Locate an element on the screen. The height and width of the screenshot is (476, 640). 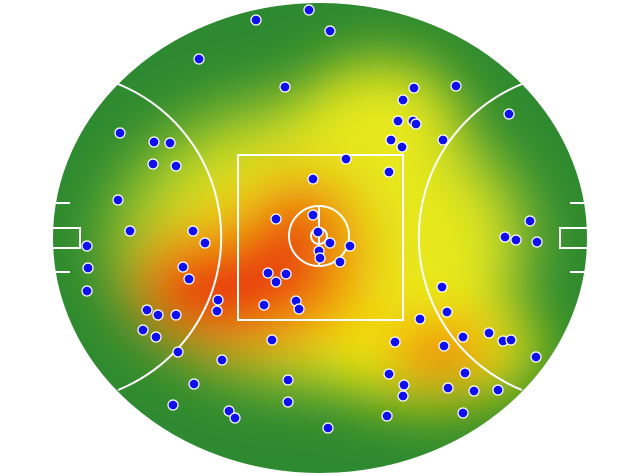
centre-square is located at coordinates (320, 237).